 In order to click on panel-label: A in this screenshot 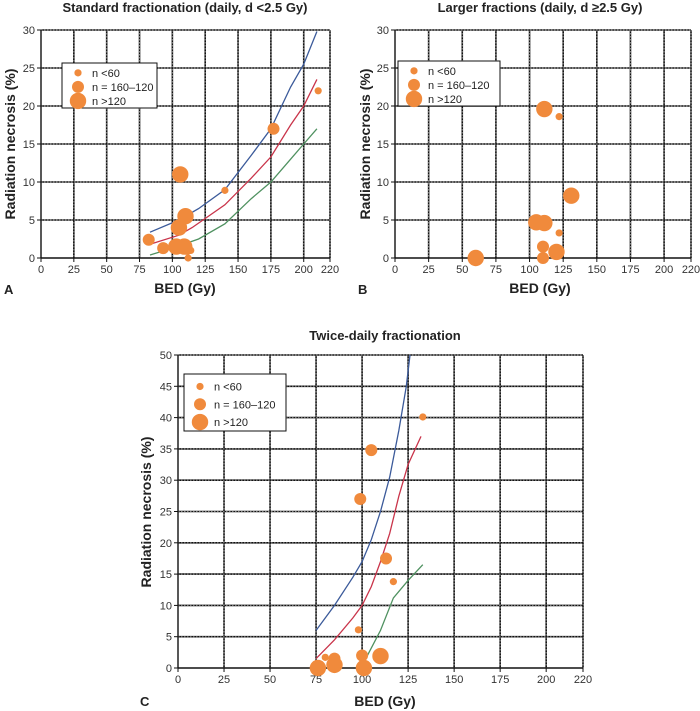, I will do `click(9, 289)`.